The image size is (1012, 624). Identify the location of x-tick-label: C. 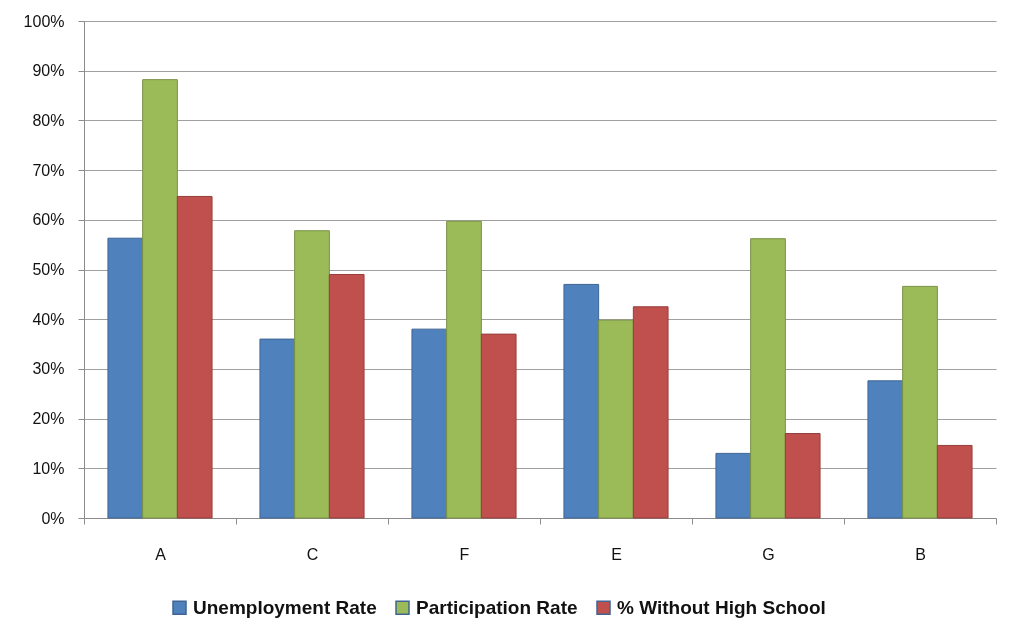
(312, 554).